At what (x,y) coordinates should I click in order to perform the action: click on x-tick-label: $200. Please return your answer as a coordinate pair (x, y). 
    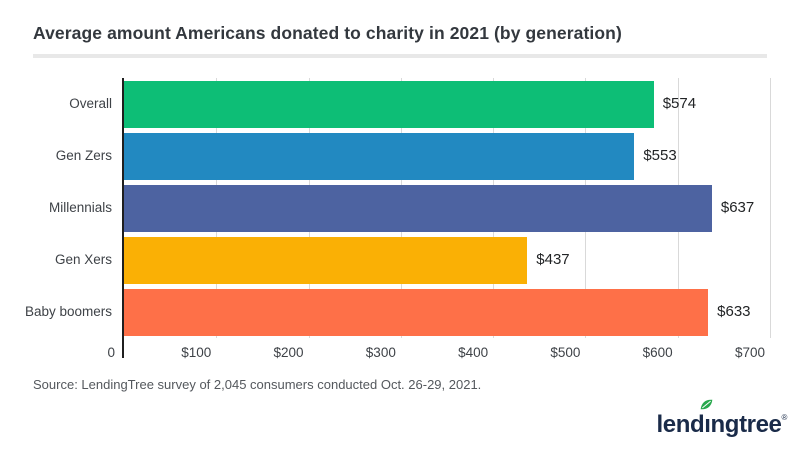
    Looking at the image, I should click on (288, 352).